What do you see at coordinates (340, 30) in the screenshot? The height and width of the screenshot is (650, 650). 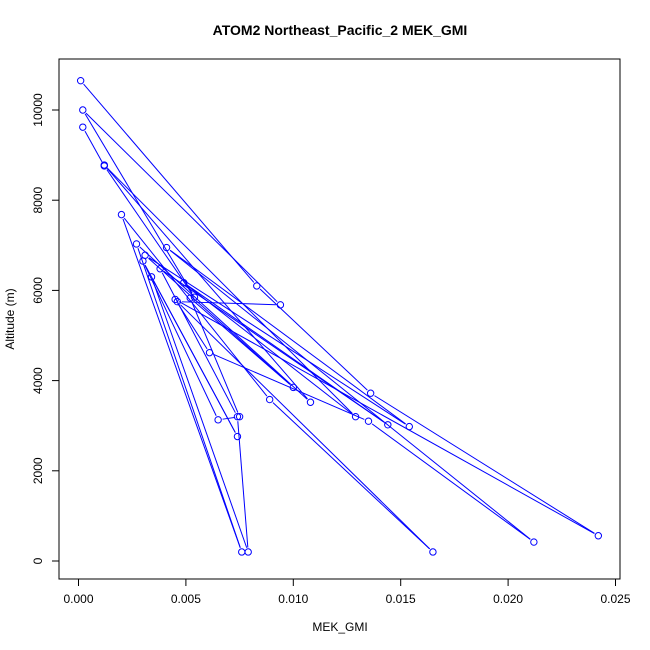 I see `chart-title: ATOM2 Northeast_Pacific_2 MEK_GMI` at bounding box center [340, 30].